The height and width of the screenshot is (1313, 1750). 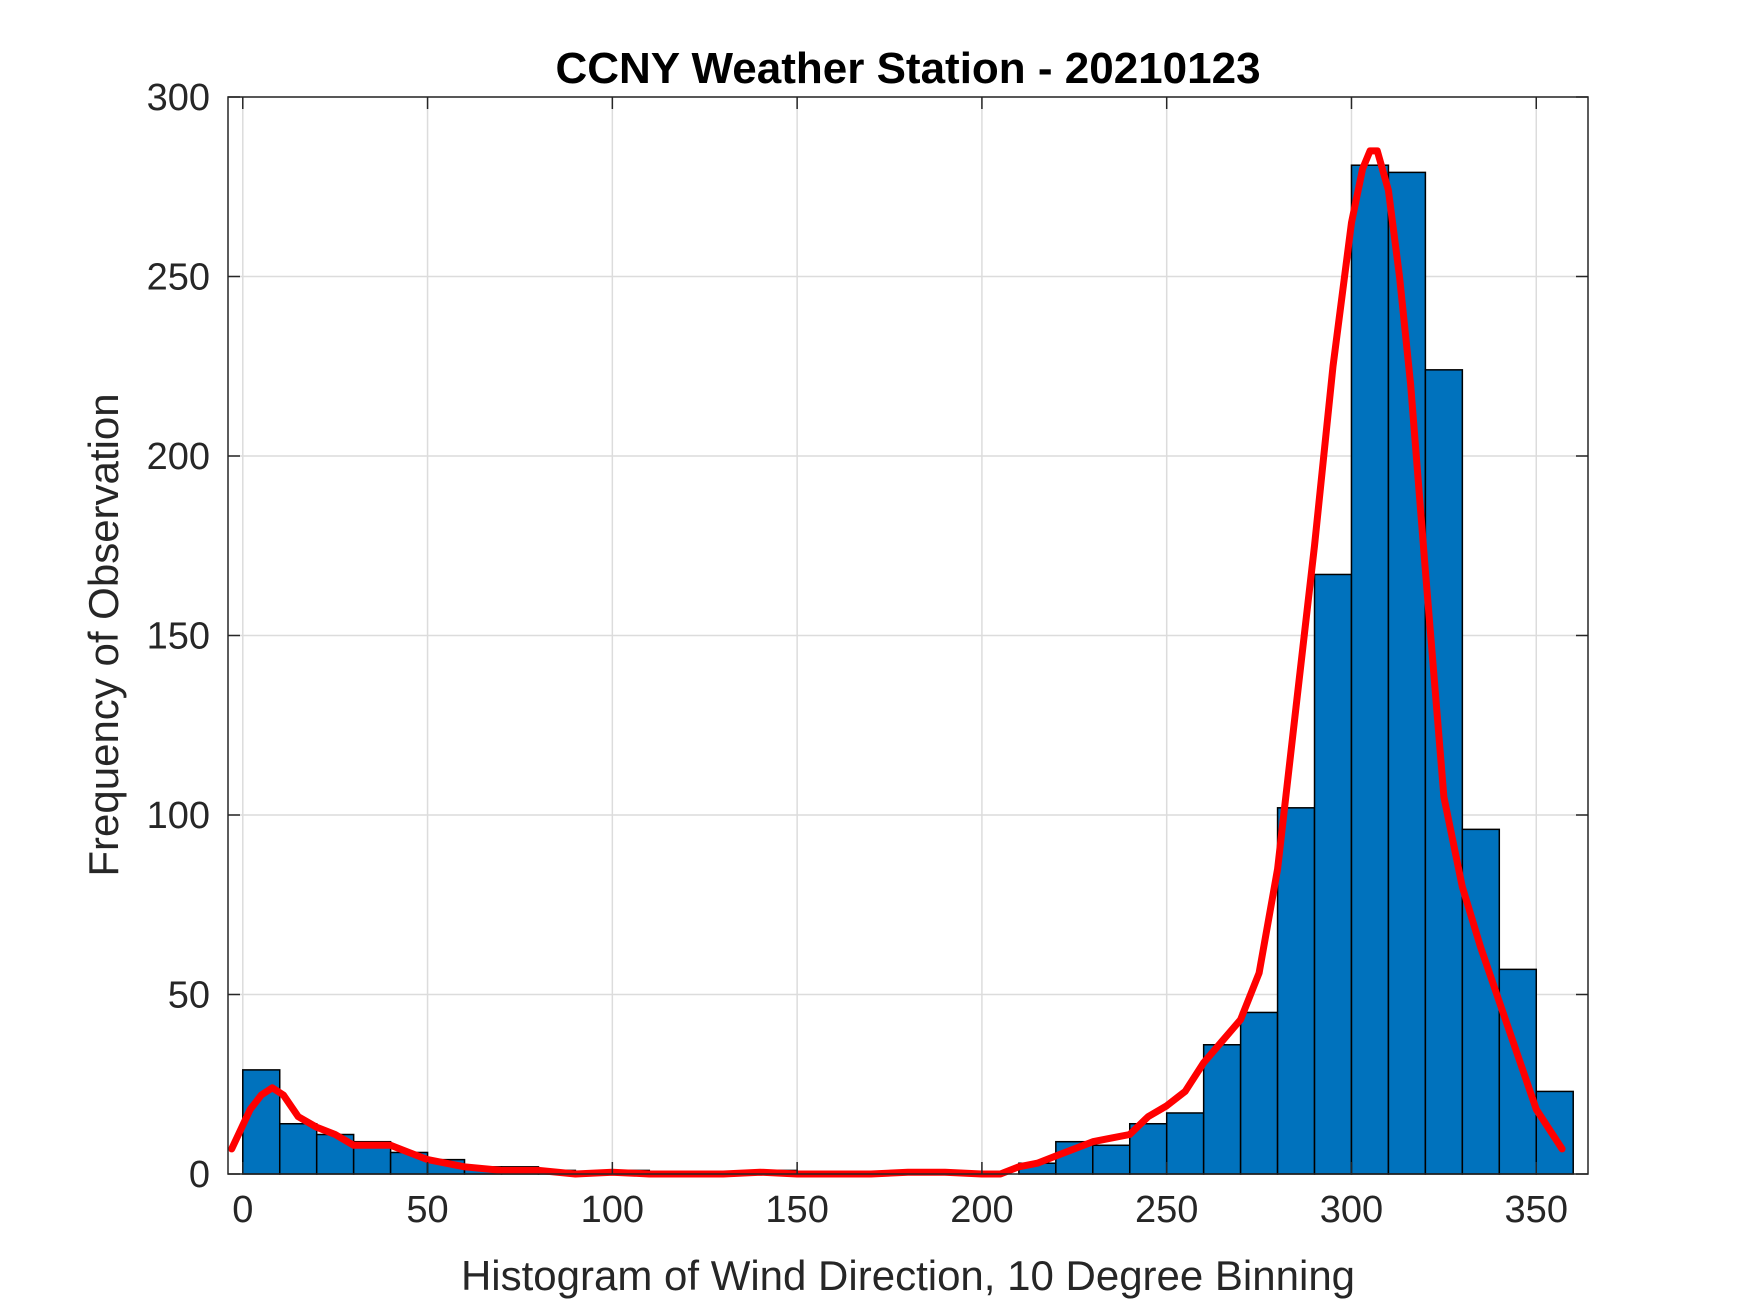 I want to click on x-tick-label: 50, so click(x=427, y=1210).